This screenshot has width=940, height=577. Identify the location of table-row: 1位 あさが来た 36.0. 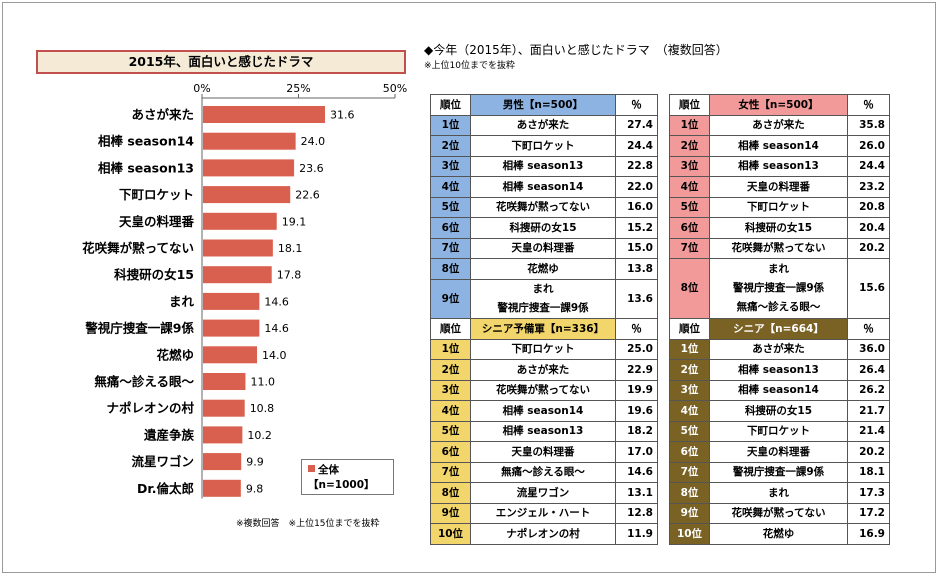
(779, 349).